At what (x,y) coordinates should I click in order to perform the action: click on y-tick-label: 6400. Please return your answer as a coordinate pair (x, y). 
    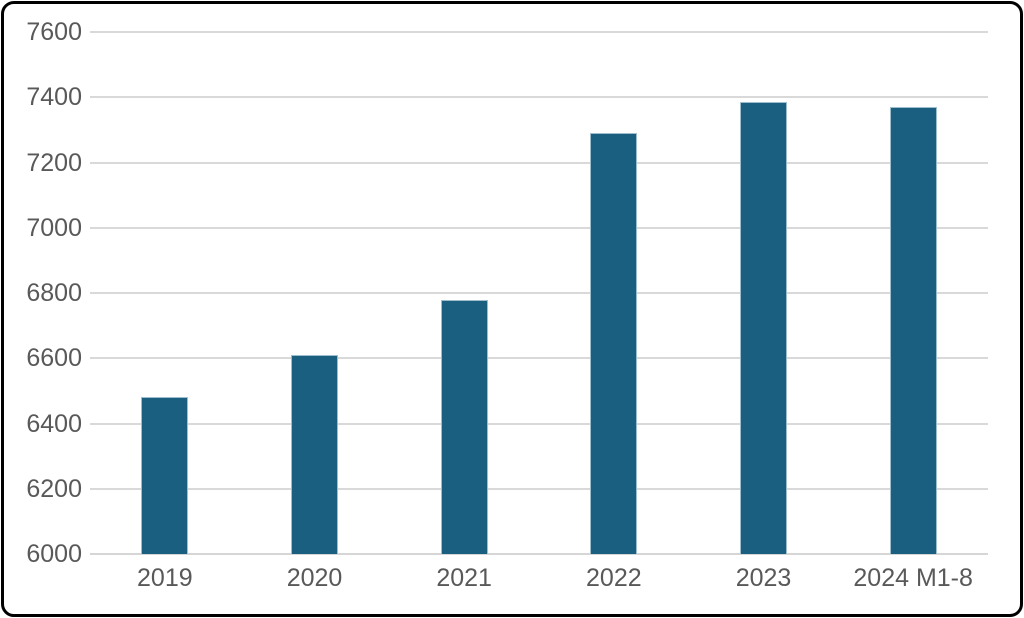
    Looking at the image, I should click on (54, 423).